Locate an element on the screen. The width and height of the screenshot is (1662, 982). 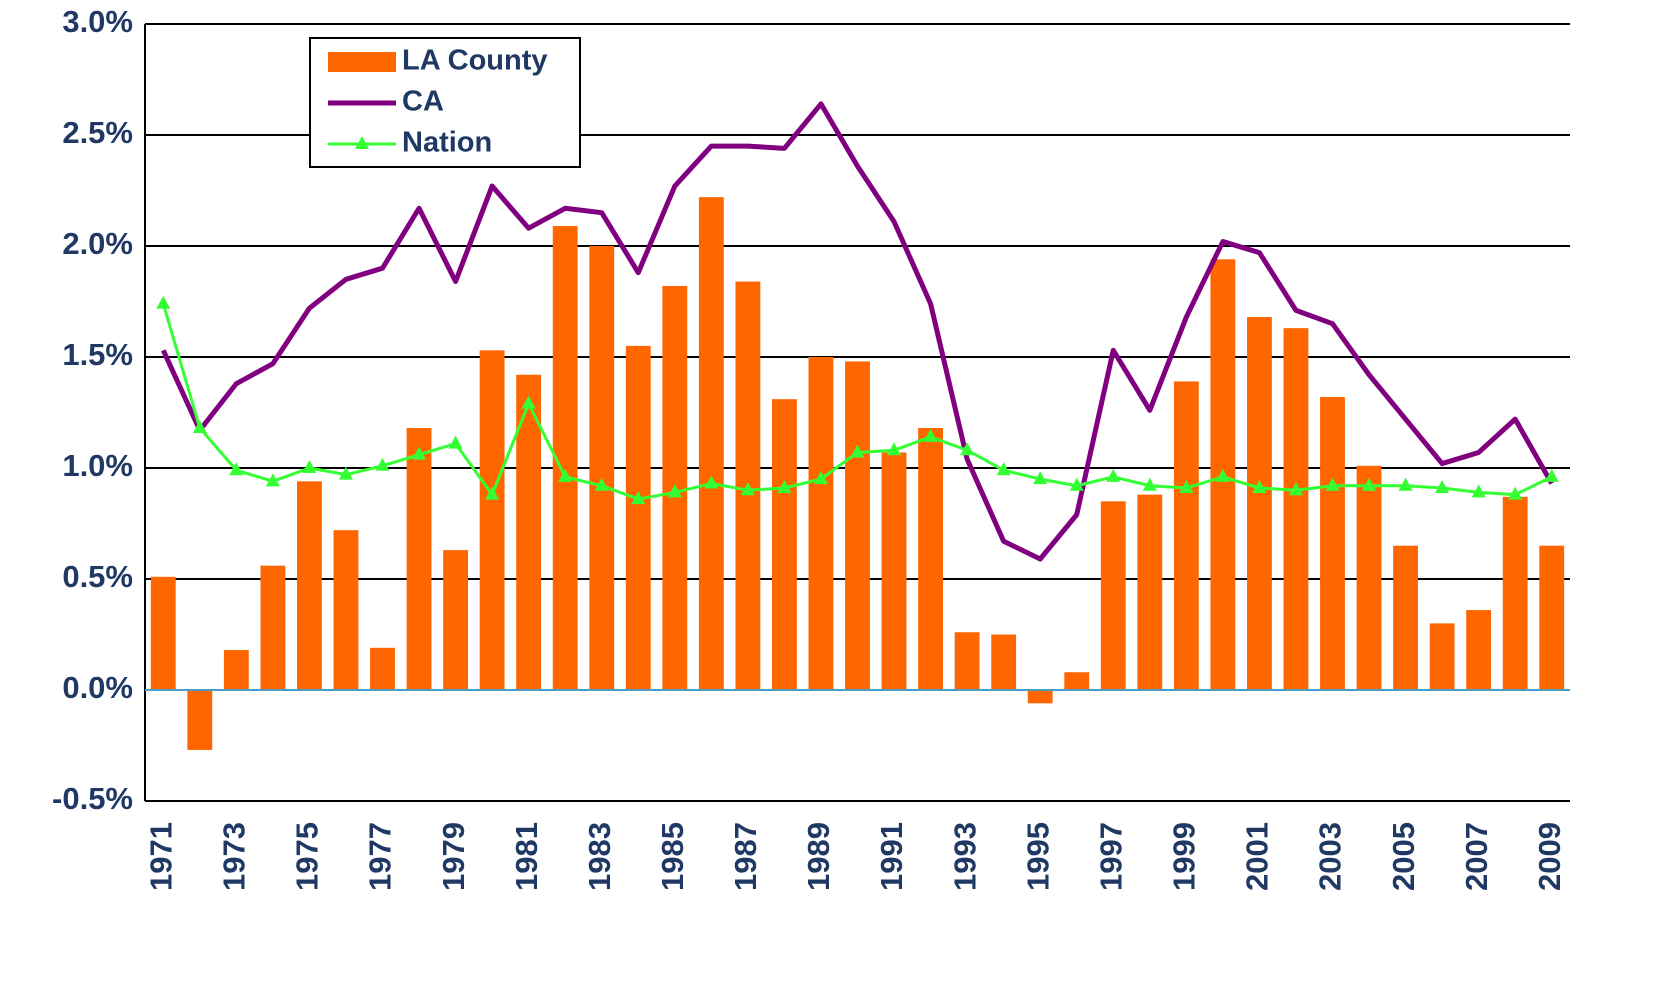
x-tick-label: 1977 is located at coordinates (380, 856).